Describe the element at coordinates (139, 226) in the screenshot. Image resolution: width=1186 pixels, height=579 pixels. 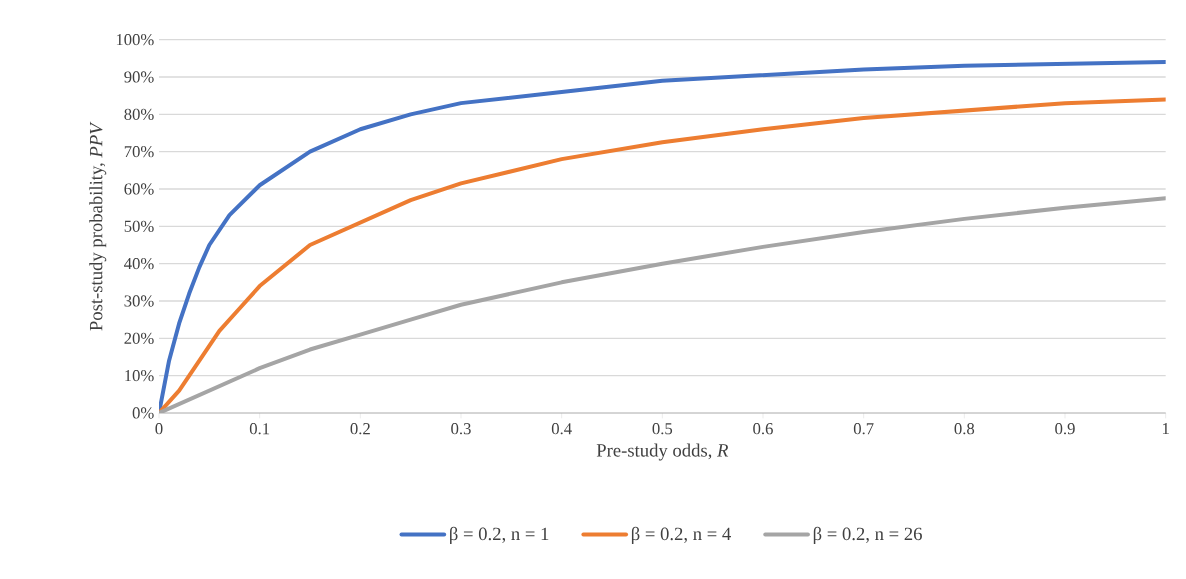
I see `y-tick-label: 50%` at that location.